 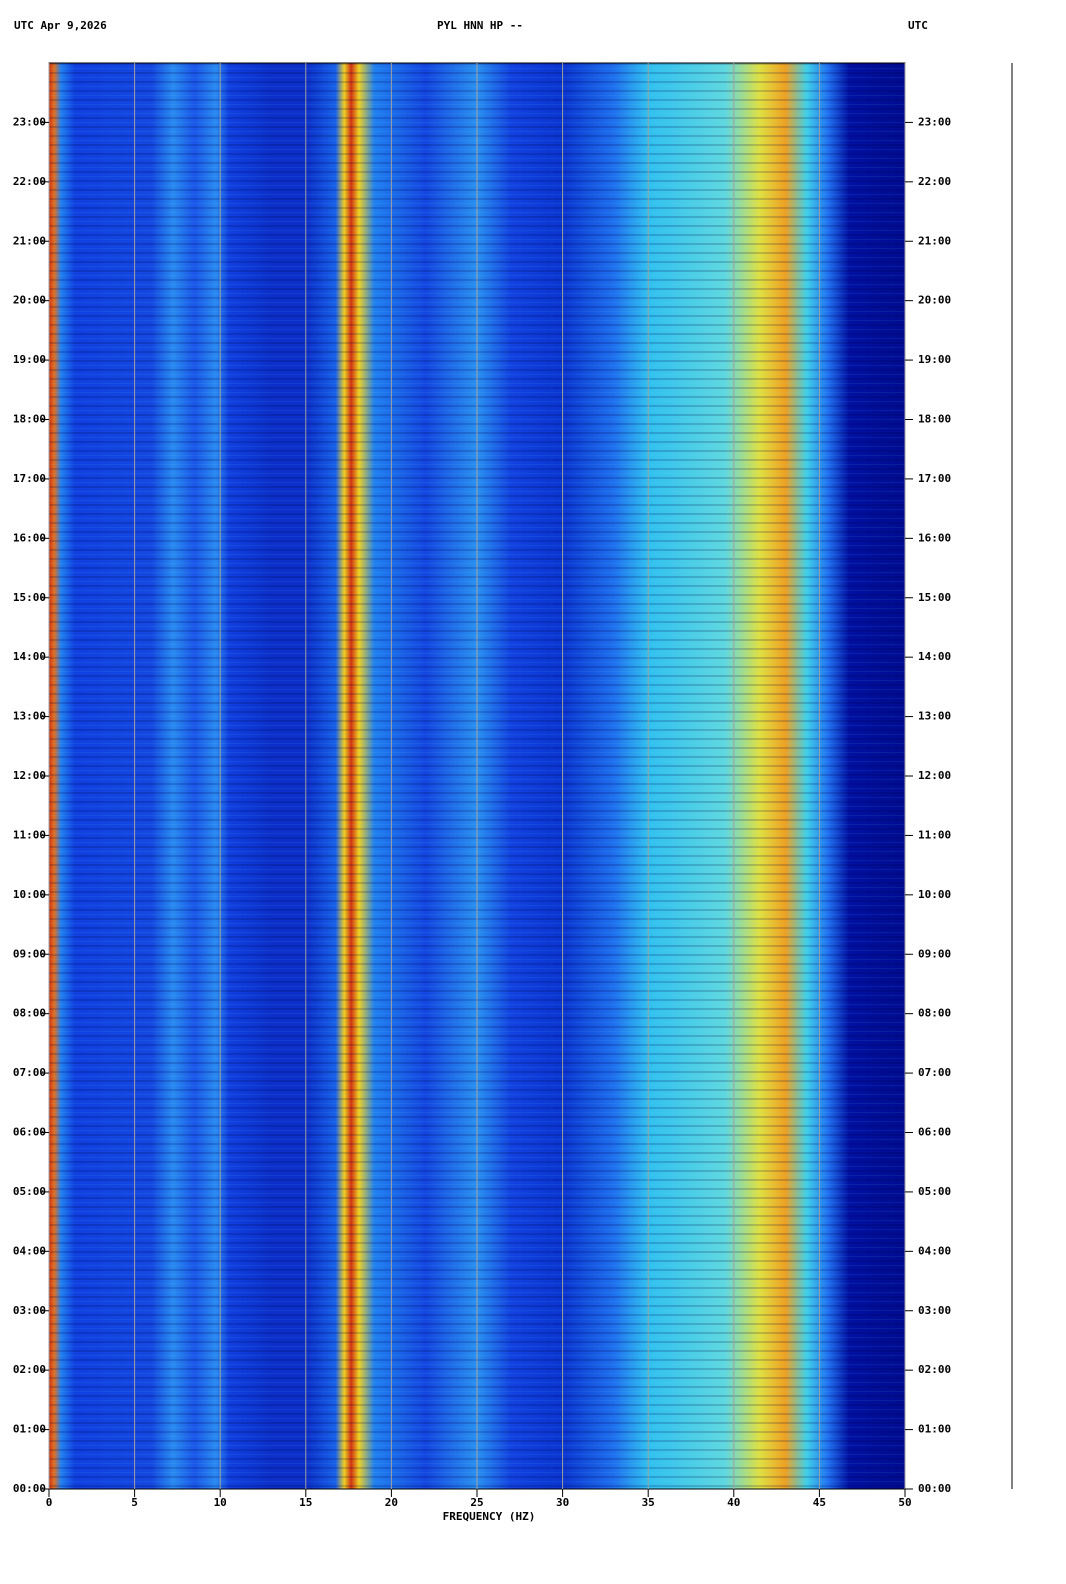 I want to click on date-label: UTC Apr 9,2026, so click(x=60, y=25).